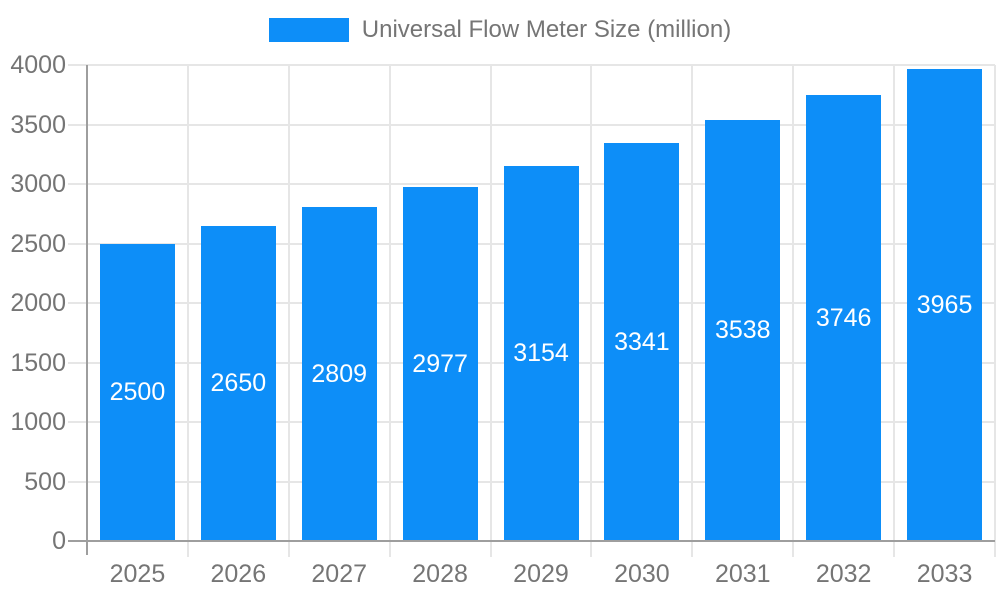 This screenshot has width=1000, height=600. What do you see at coordinates (308, 30) in the screenshot?
I see `legend-swatch` at bounding box center [308, 30].